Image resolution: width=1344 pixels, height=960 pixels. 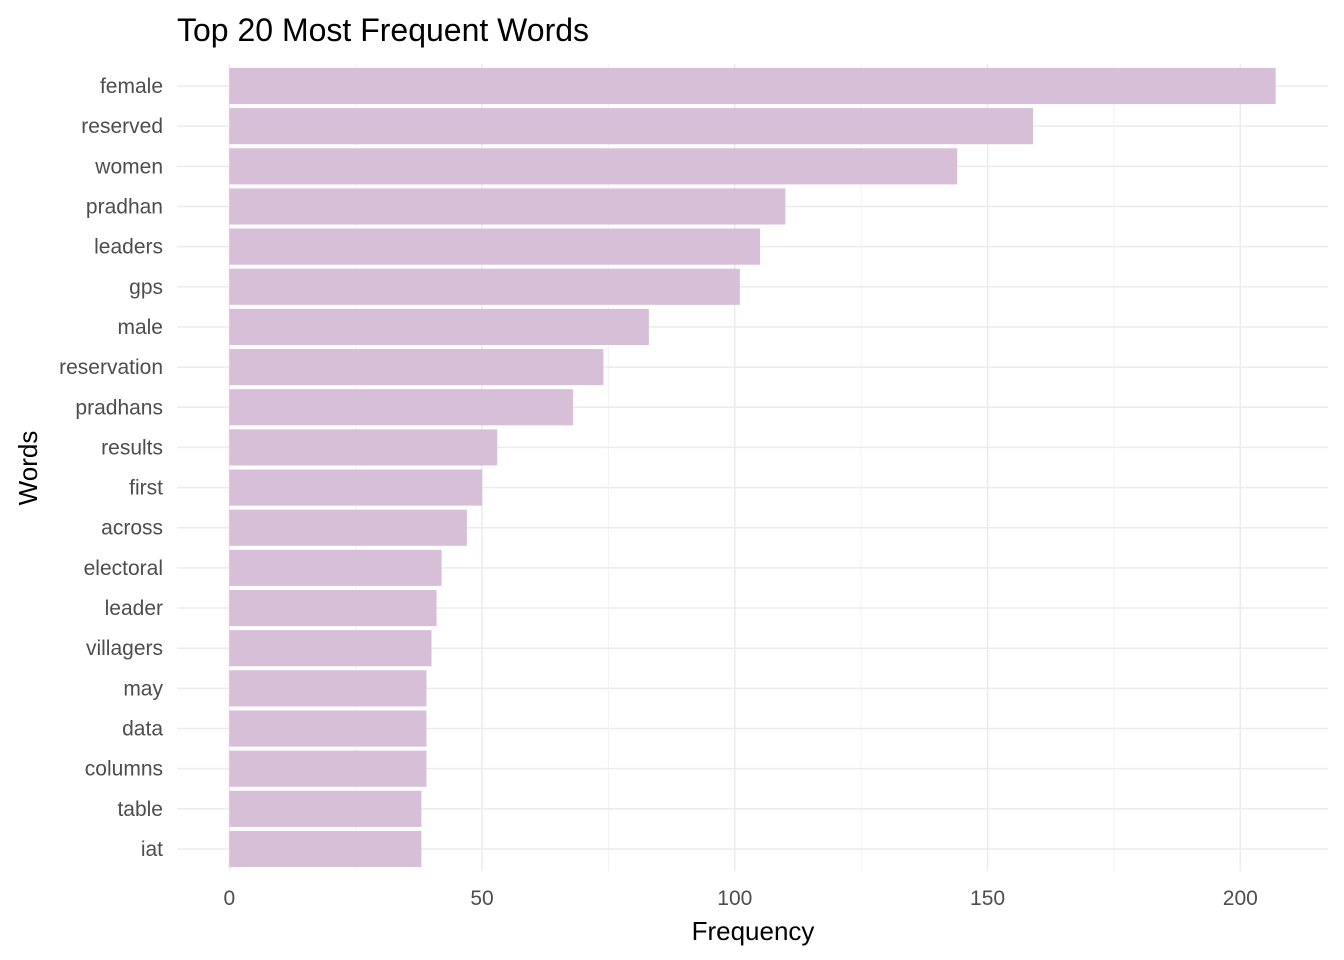 I want to click on y-tick-label-villagers: villagers, so click(x=124, y=648).